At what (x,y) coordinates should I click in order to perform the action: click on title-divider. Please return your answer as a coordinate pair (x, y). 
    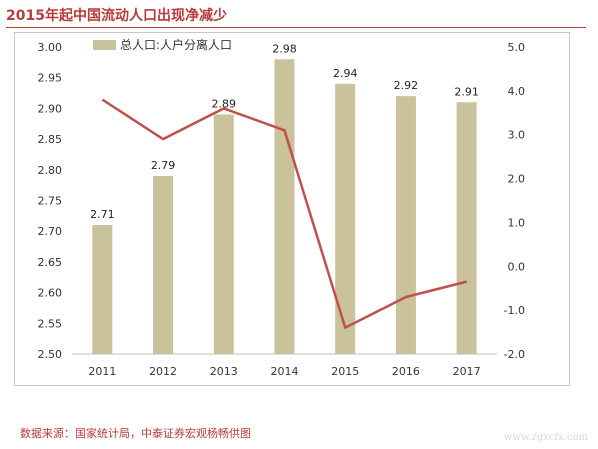
    Looking at the image, I should click on (296, 27).